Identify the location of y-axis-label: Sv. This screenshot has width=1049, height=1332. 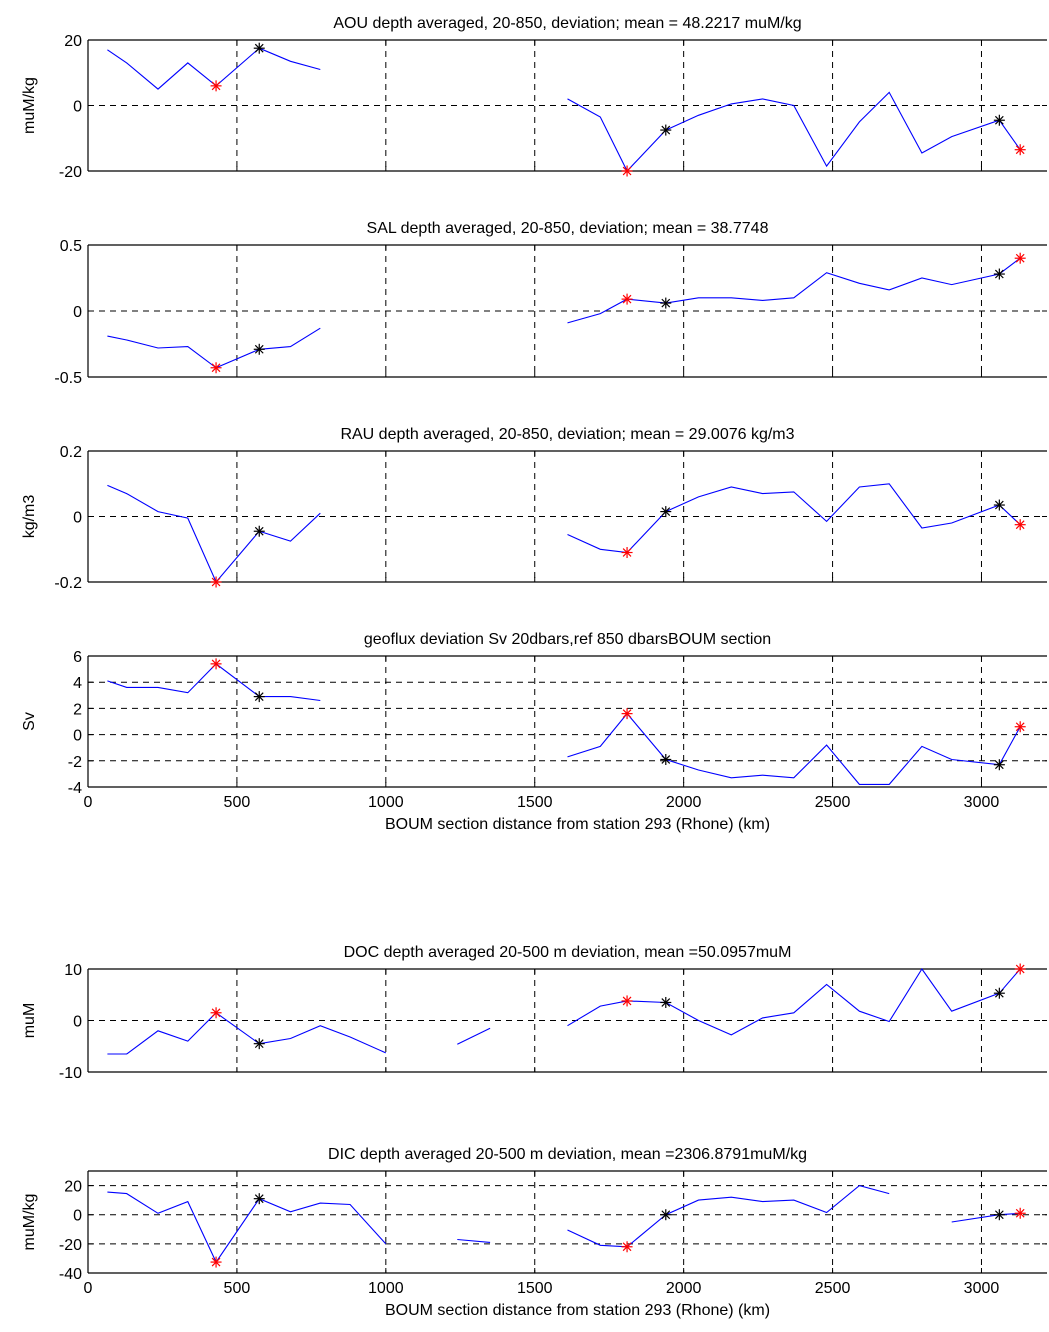
(29, 721).